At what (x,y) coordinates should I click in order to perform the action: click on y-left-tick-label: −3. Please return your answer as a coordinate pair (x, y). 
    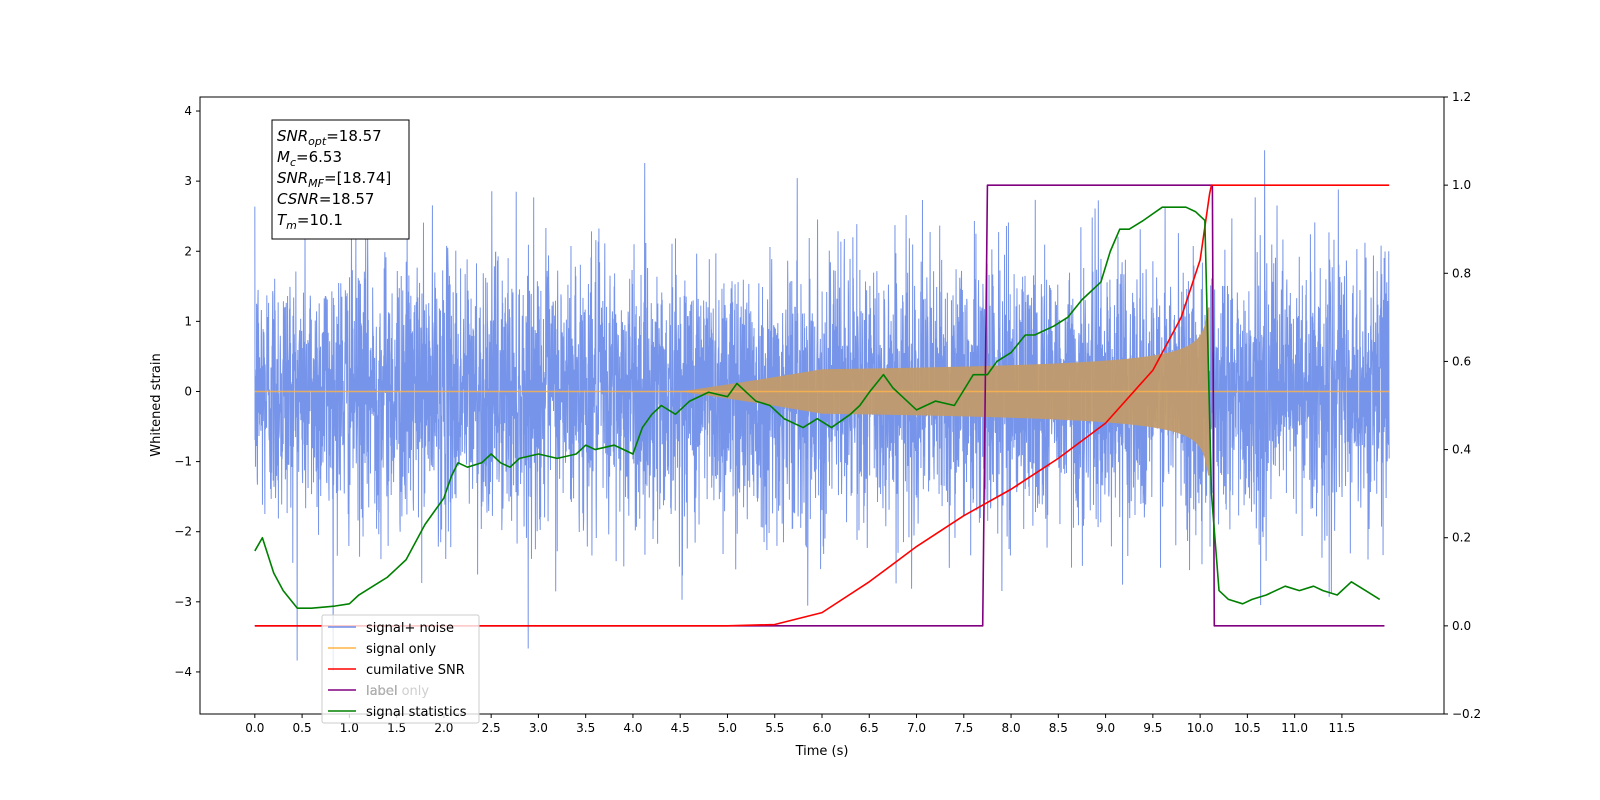
    Looking at the image, I should click on (183, 602).